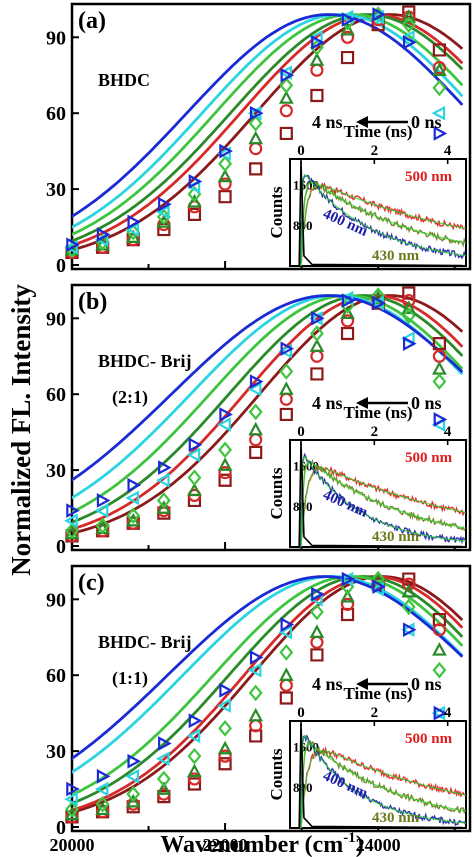 The width and height of the screenshot is (474, 857). What do you see at coordinates (130, 397) in the screenshot?
I see `sample-ratio-label: (2:1)` at bounding box center [130, 397].